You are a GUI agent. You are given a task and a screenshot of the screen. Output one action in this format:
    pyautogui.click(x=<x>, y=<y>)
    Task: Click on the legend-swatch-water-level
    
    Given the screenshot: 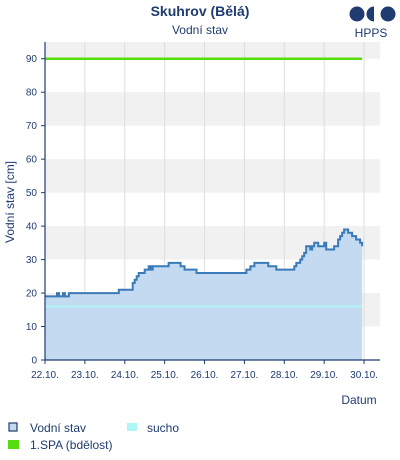 What is the action you would take?
    pyautogui.click(x=13, y=427)
    